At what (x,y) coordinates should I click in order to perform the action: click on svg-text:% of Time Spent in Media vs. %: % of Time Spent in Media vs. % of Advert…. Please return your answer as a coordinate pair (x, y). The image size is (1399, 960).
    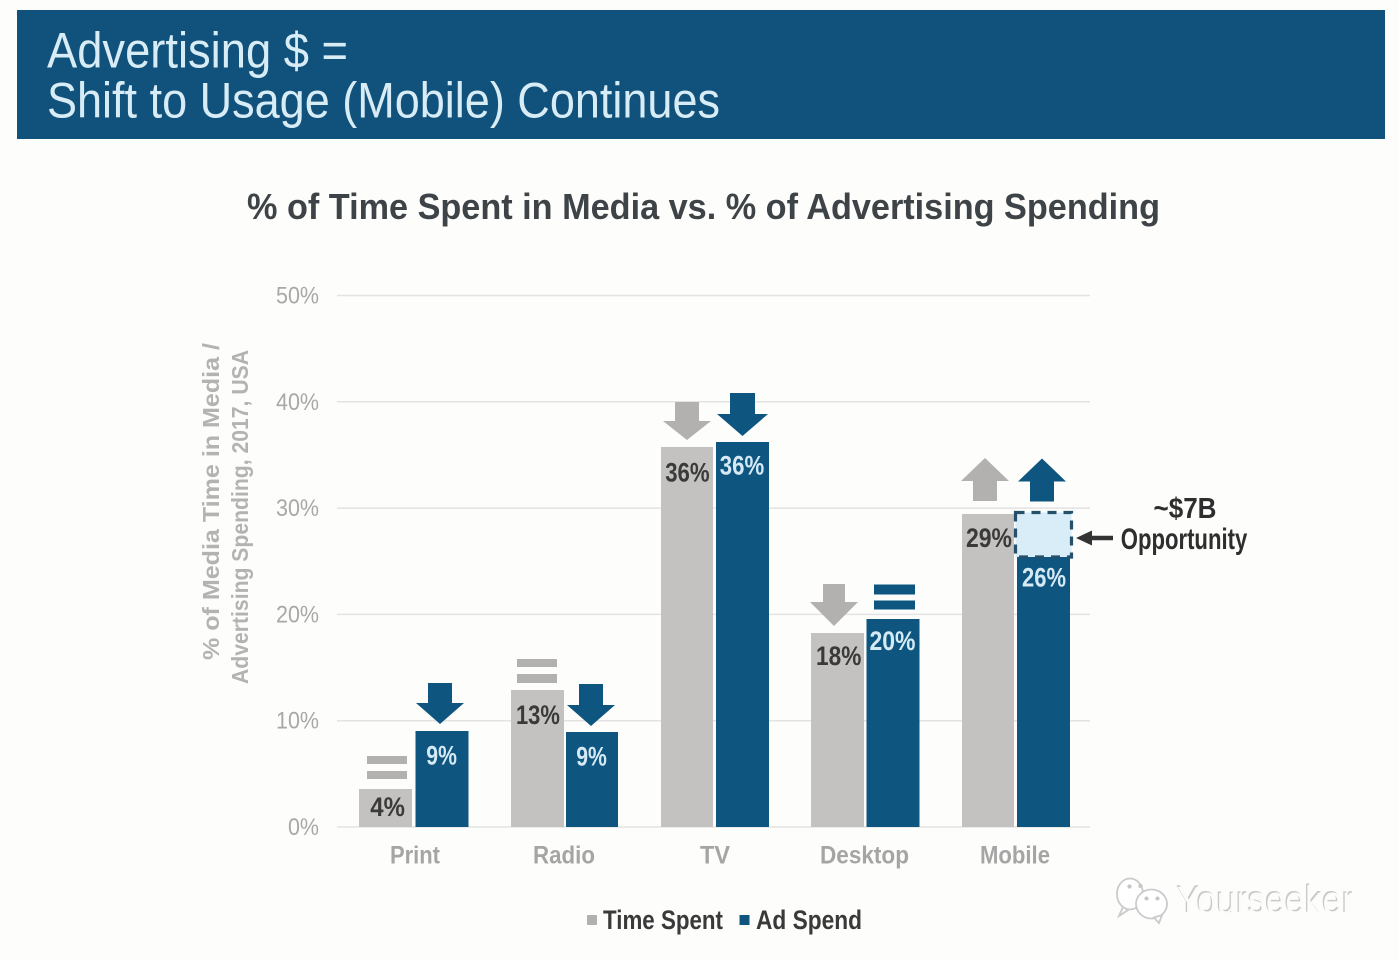
    Looking at the image, I should click on (703, 206).